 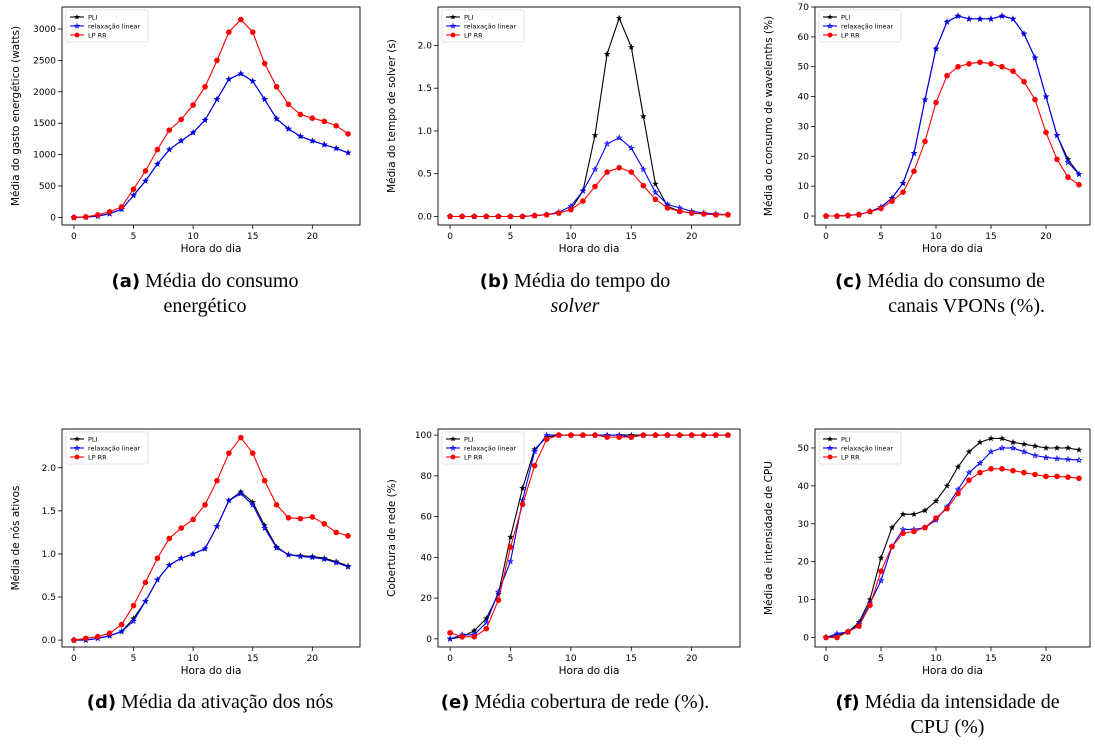 What do you see at coordinates (575, 294) in the screenshot?
I see `caption-b: (b) Média do tempo do solver` at bounding box center [575, 294].